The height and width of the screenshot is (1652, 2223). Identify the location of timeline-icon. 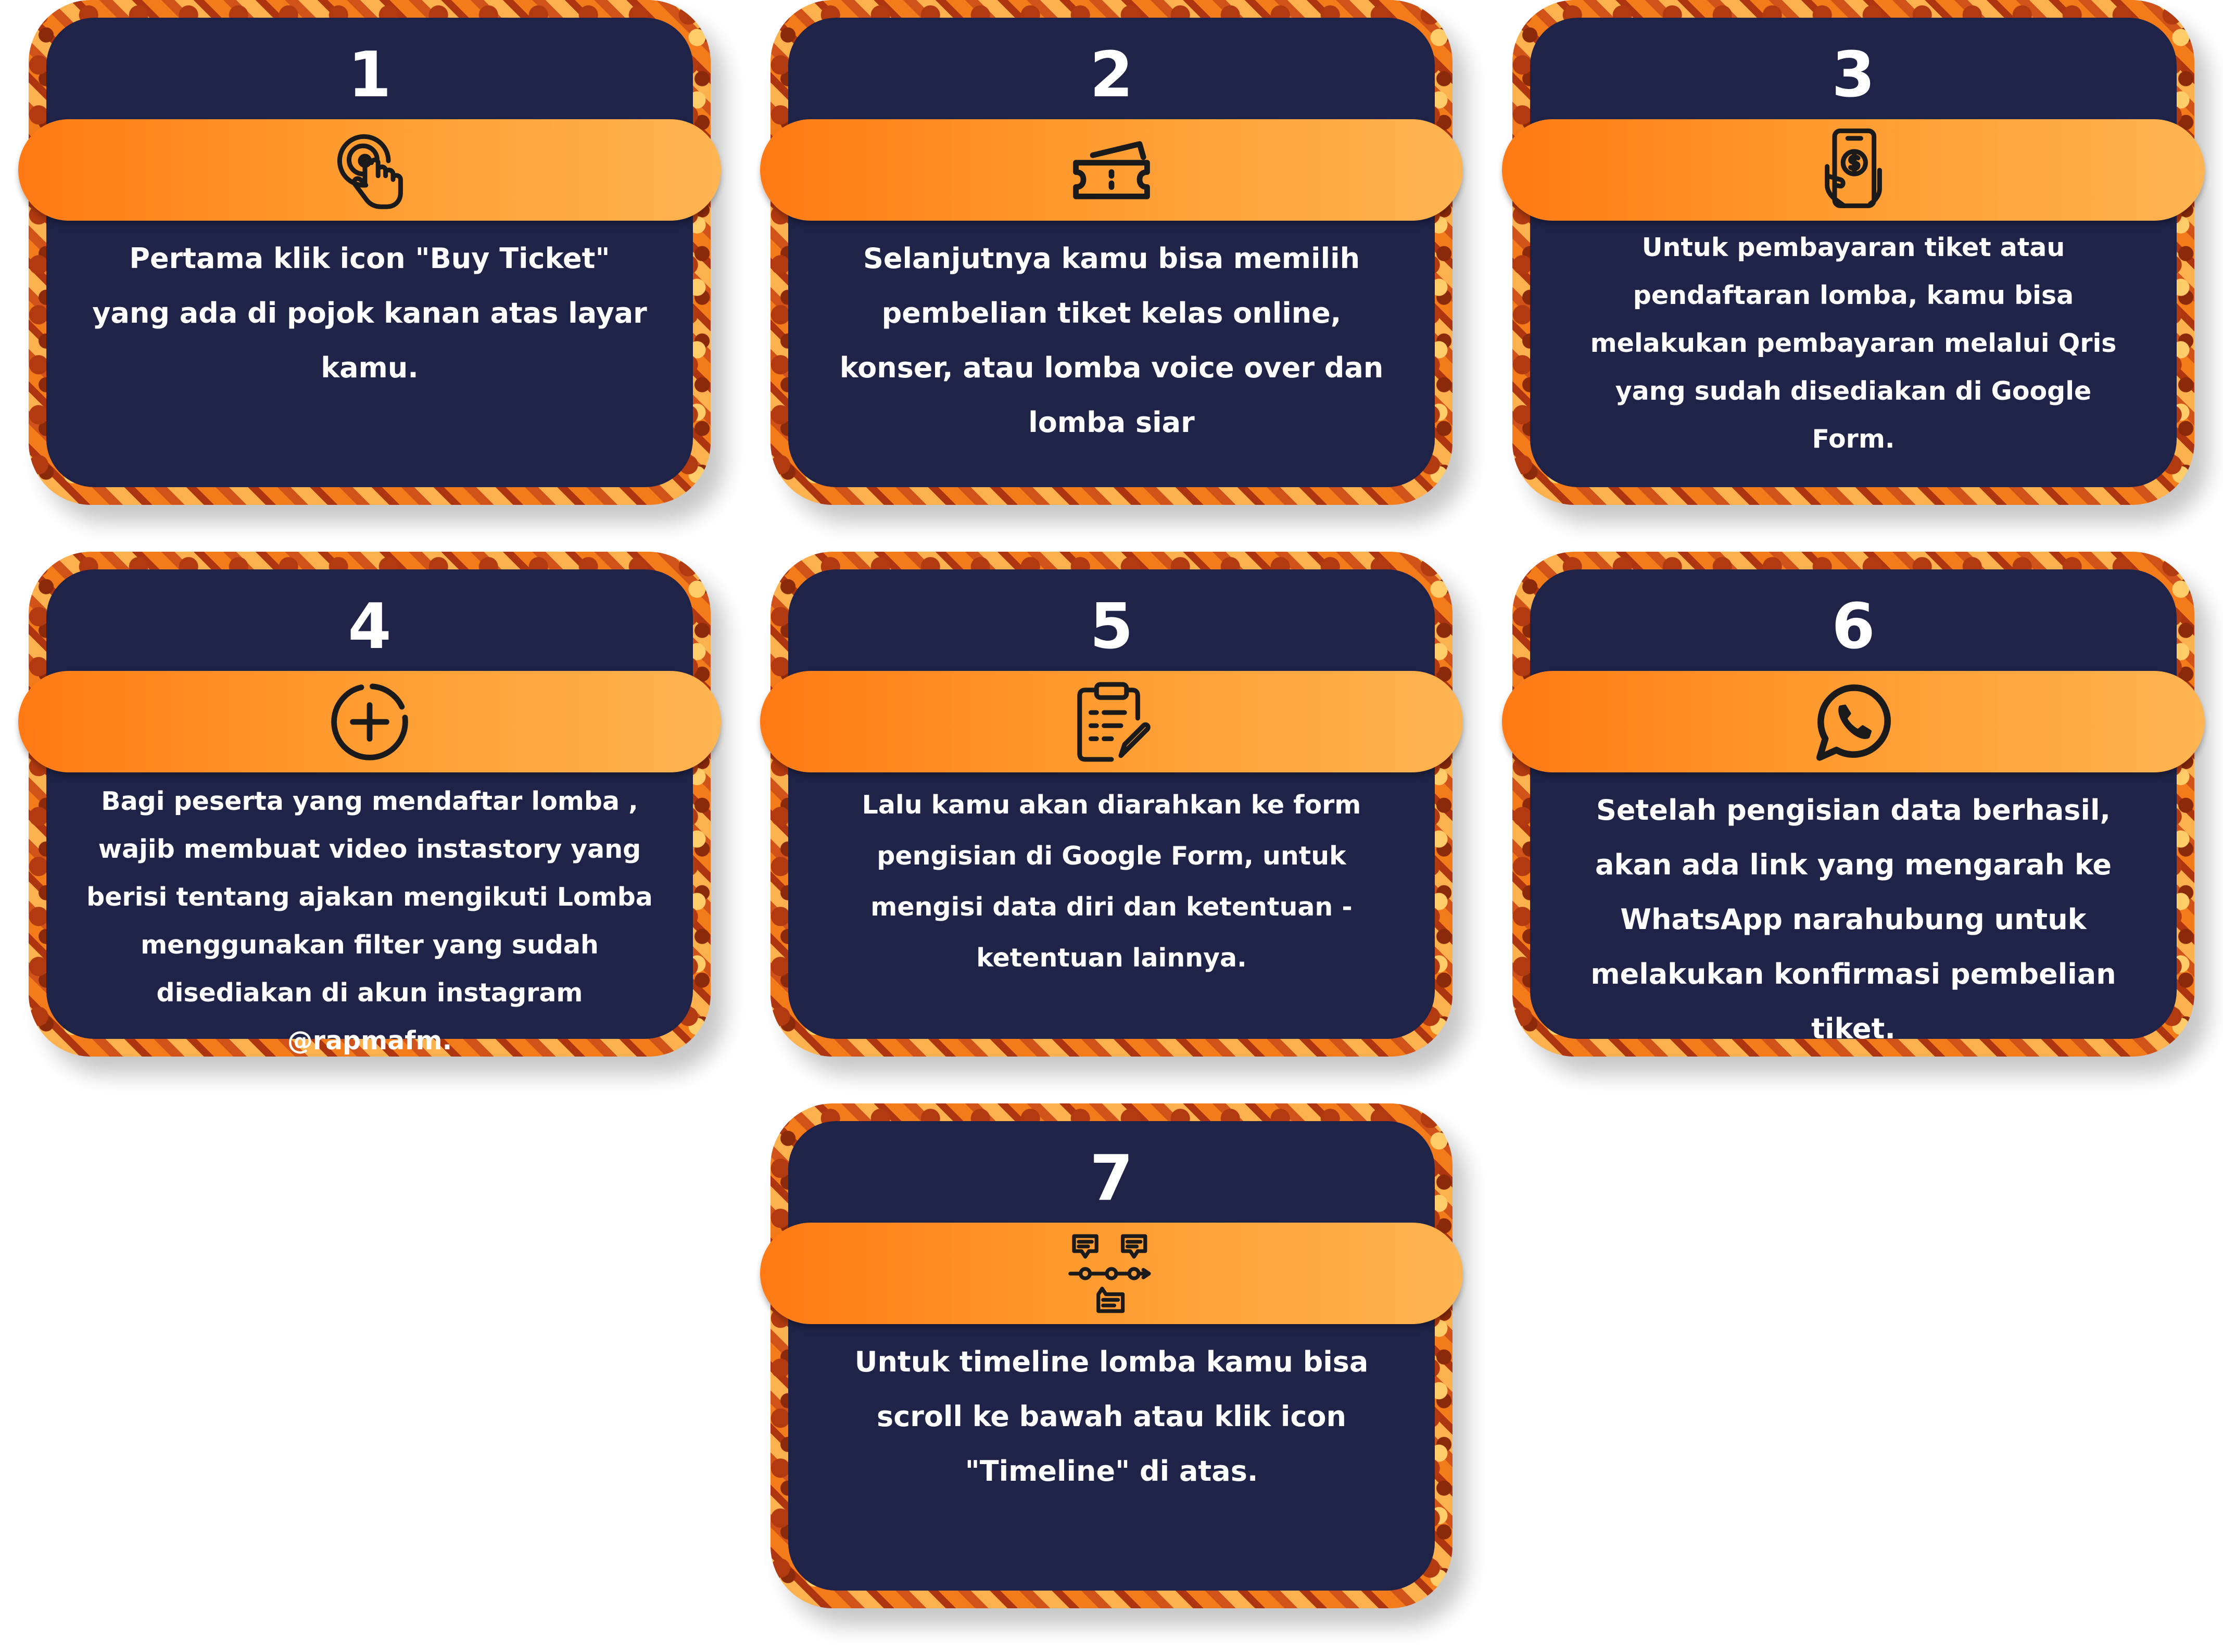
(1111, 1273).